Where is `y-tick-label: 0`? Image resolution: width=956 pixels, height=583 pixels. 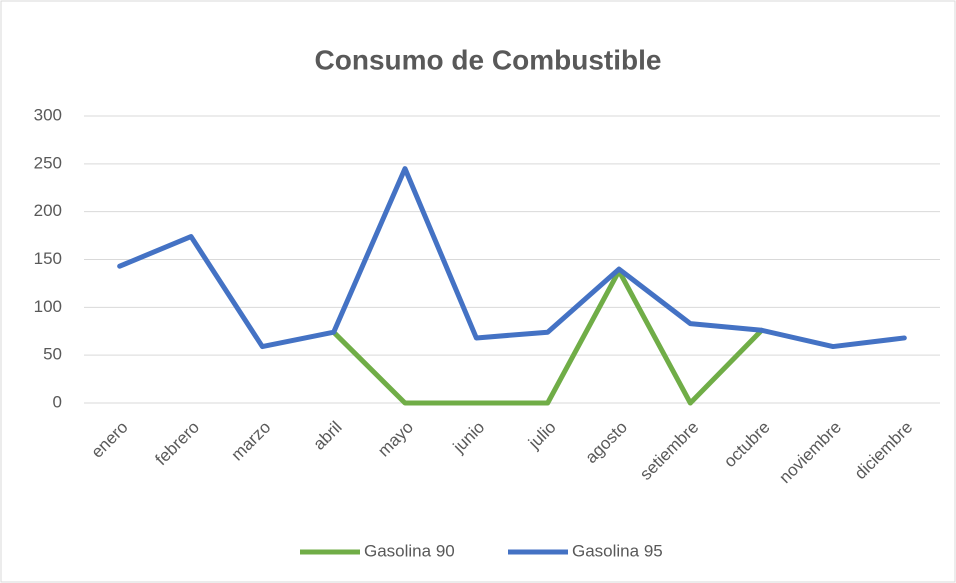 y-tick-label: 0 is located at coordinates (57, 401).